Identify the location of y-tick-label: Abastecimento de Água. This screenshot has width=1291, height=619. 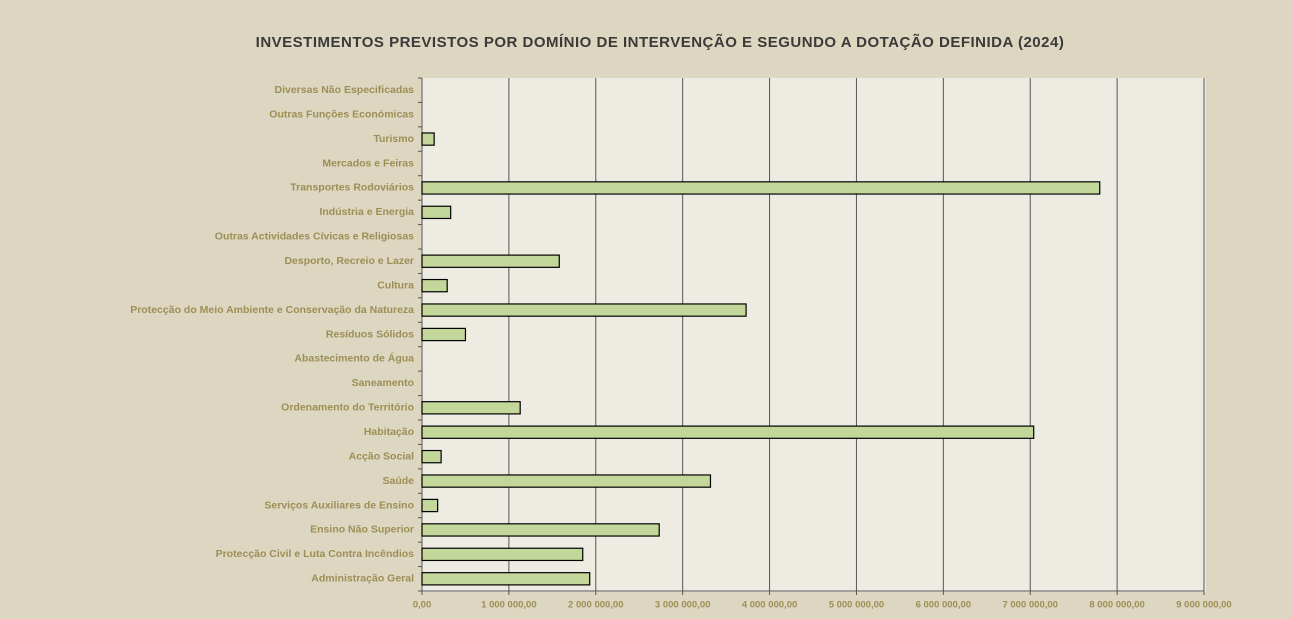
(354, 358).